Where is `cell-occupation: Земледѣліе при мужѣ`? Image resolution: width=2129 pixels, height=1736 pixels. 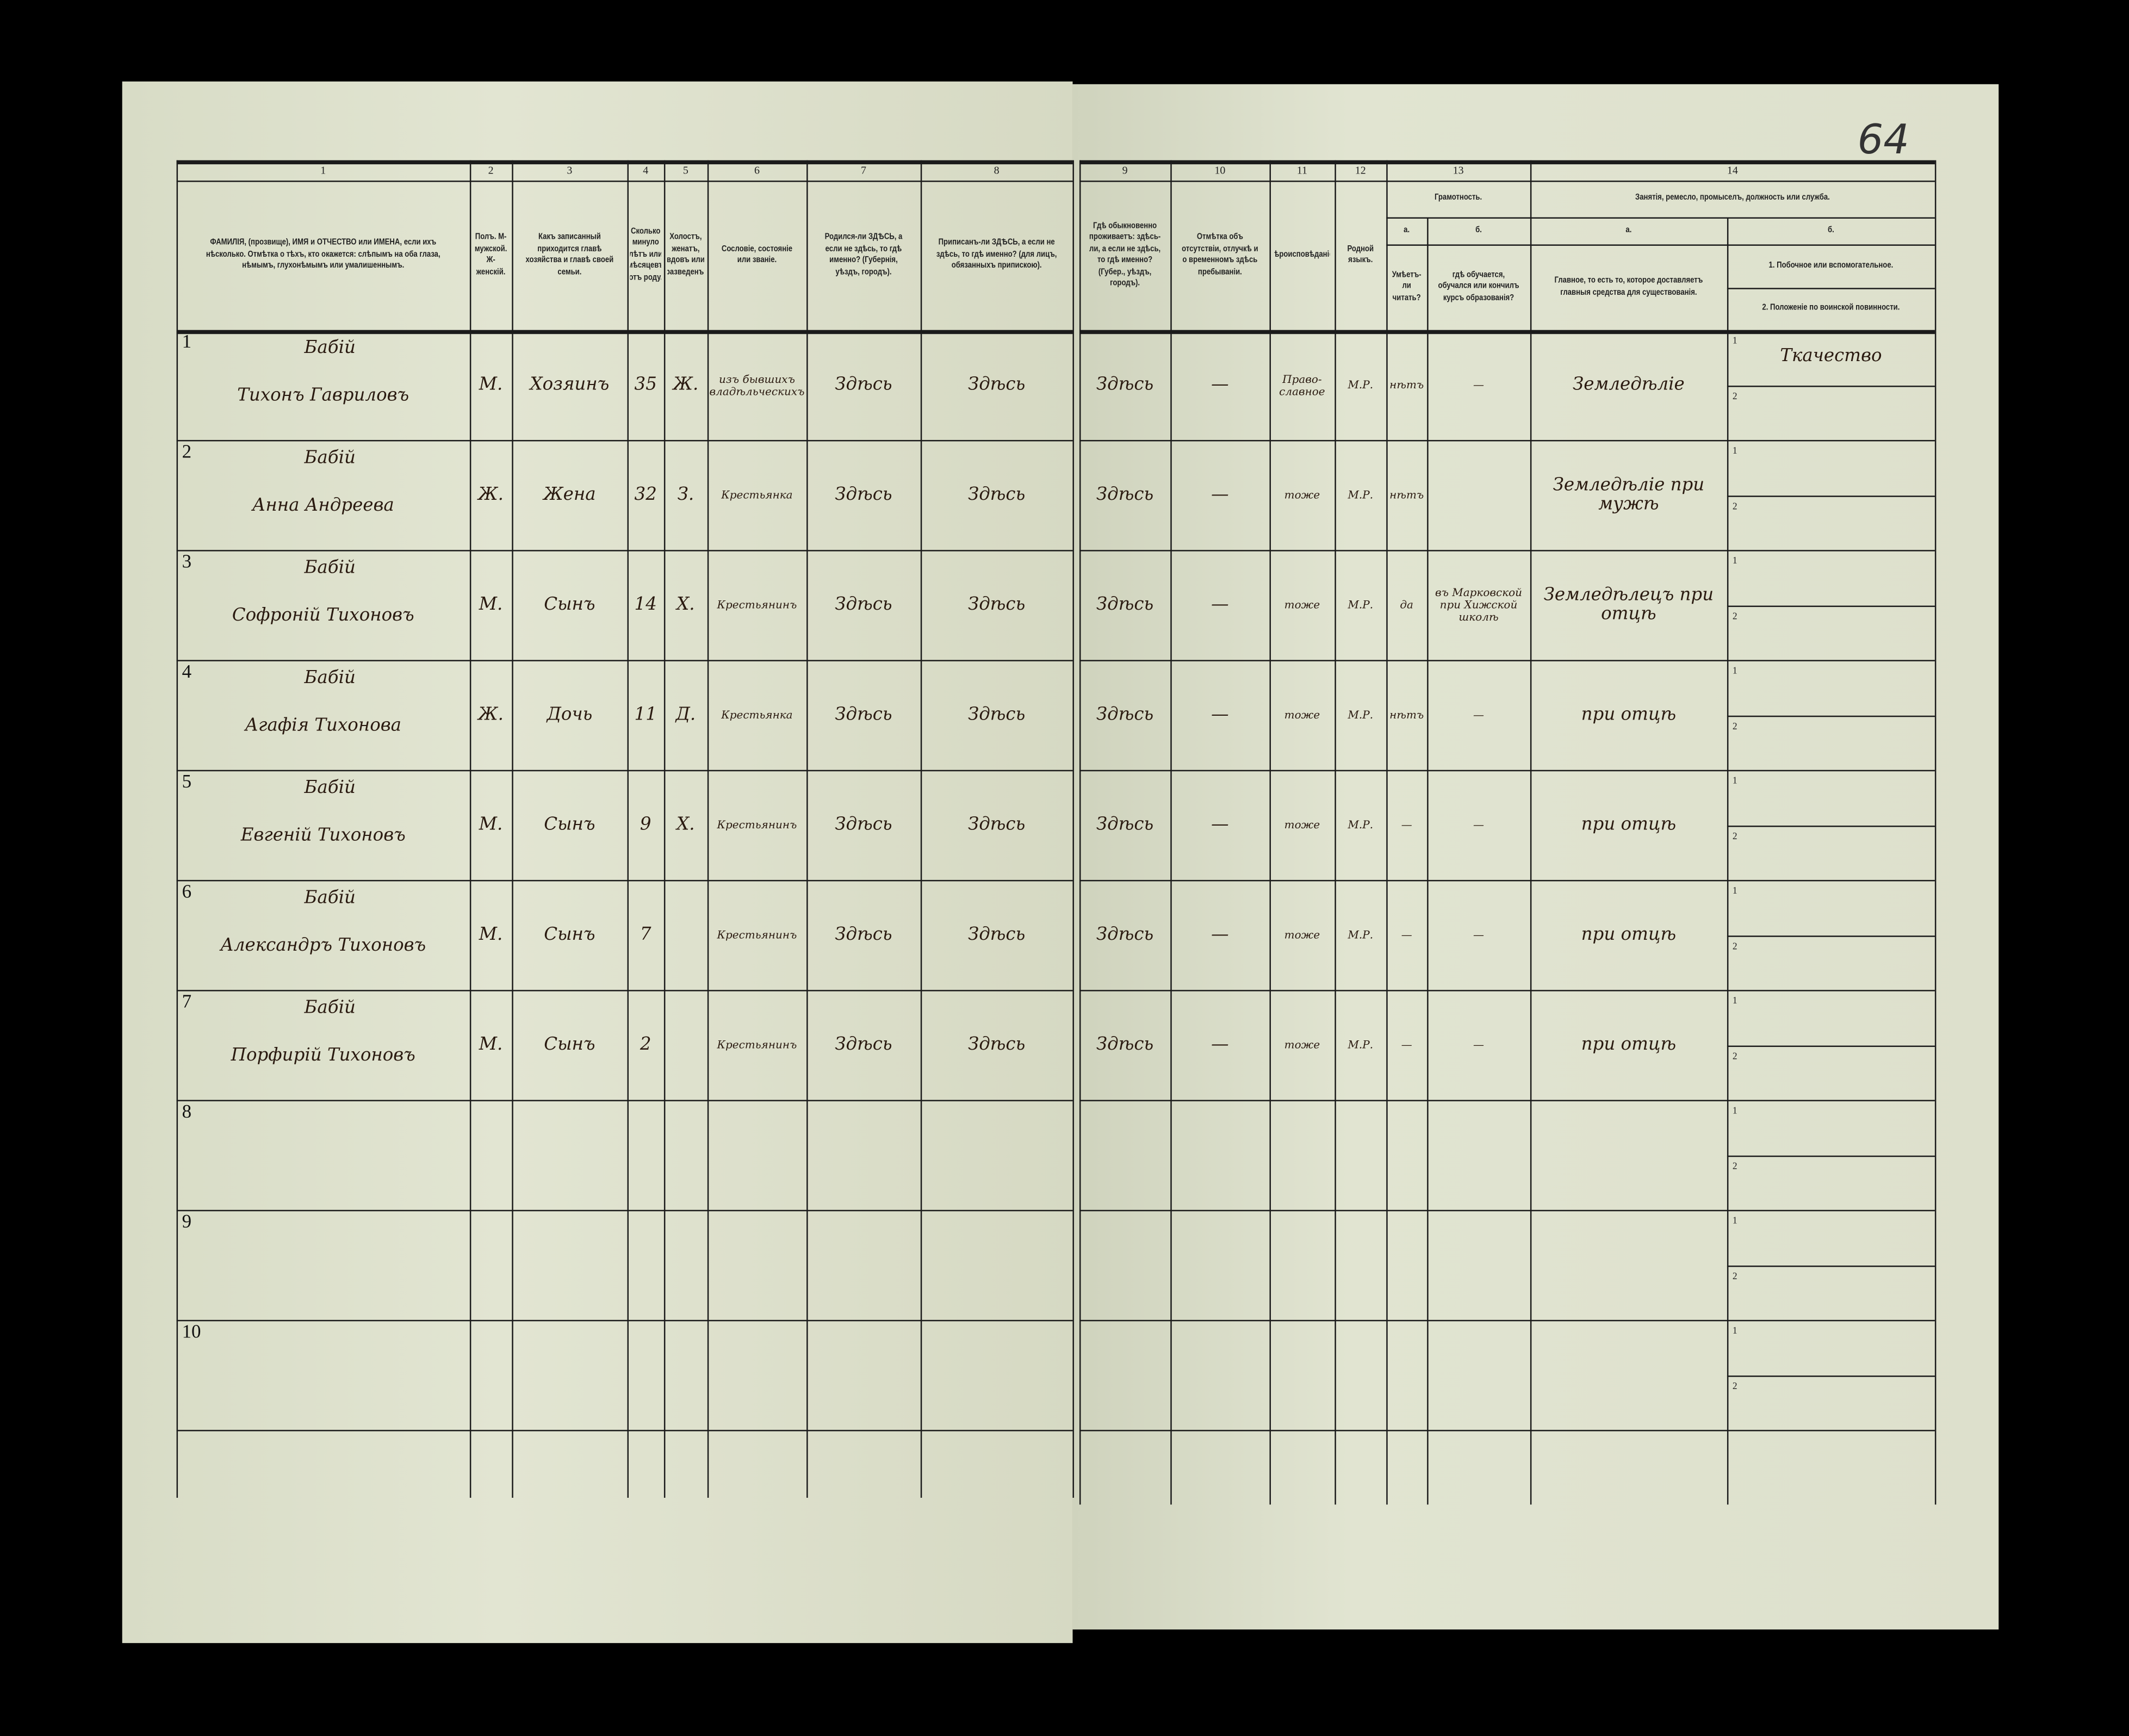 cell-occupation: Земледѣліе при мужѣ is located at coordinates (1629, 494).